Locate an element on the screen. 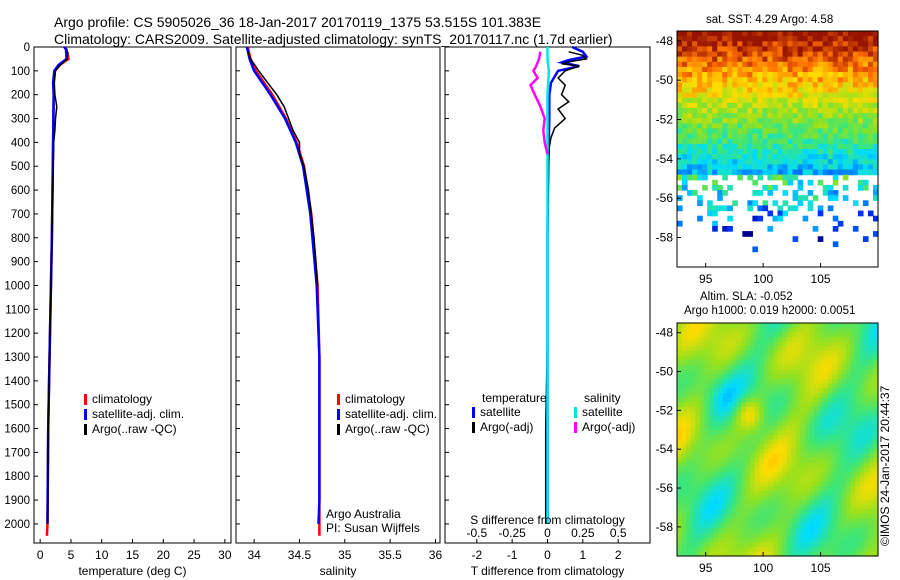 Image resolution: width=900 pixels, height=580 pixels. ytick-label-14: 1400 is located at coordinates (17, 382).